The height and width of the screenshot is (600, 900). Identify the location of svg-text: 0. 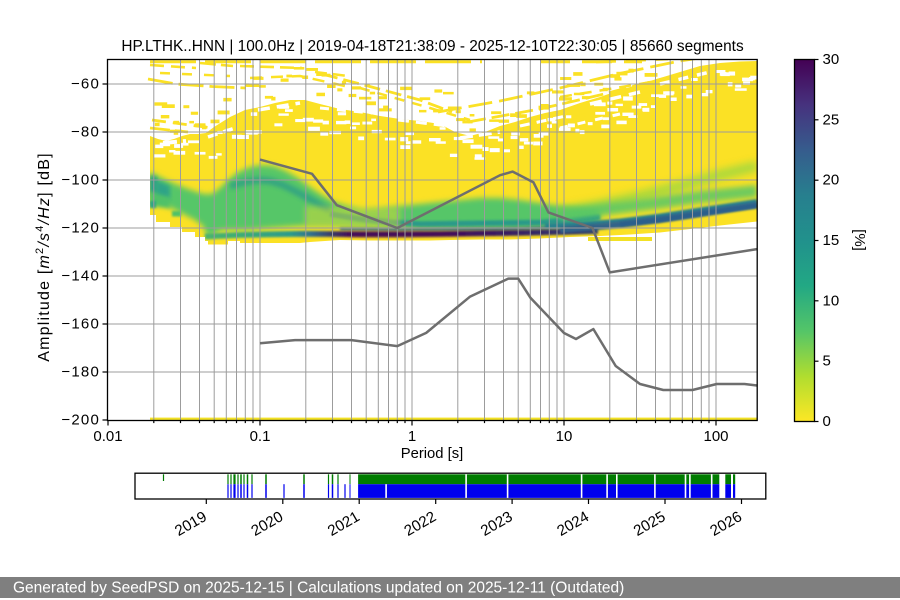
(827, 421).